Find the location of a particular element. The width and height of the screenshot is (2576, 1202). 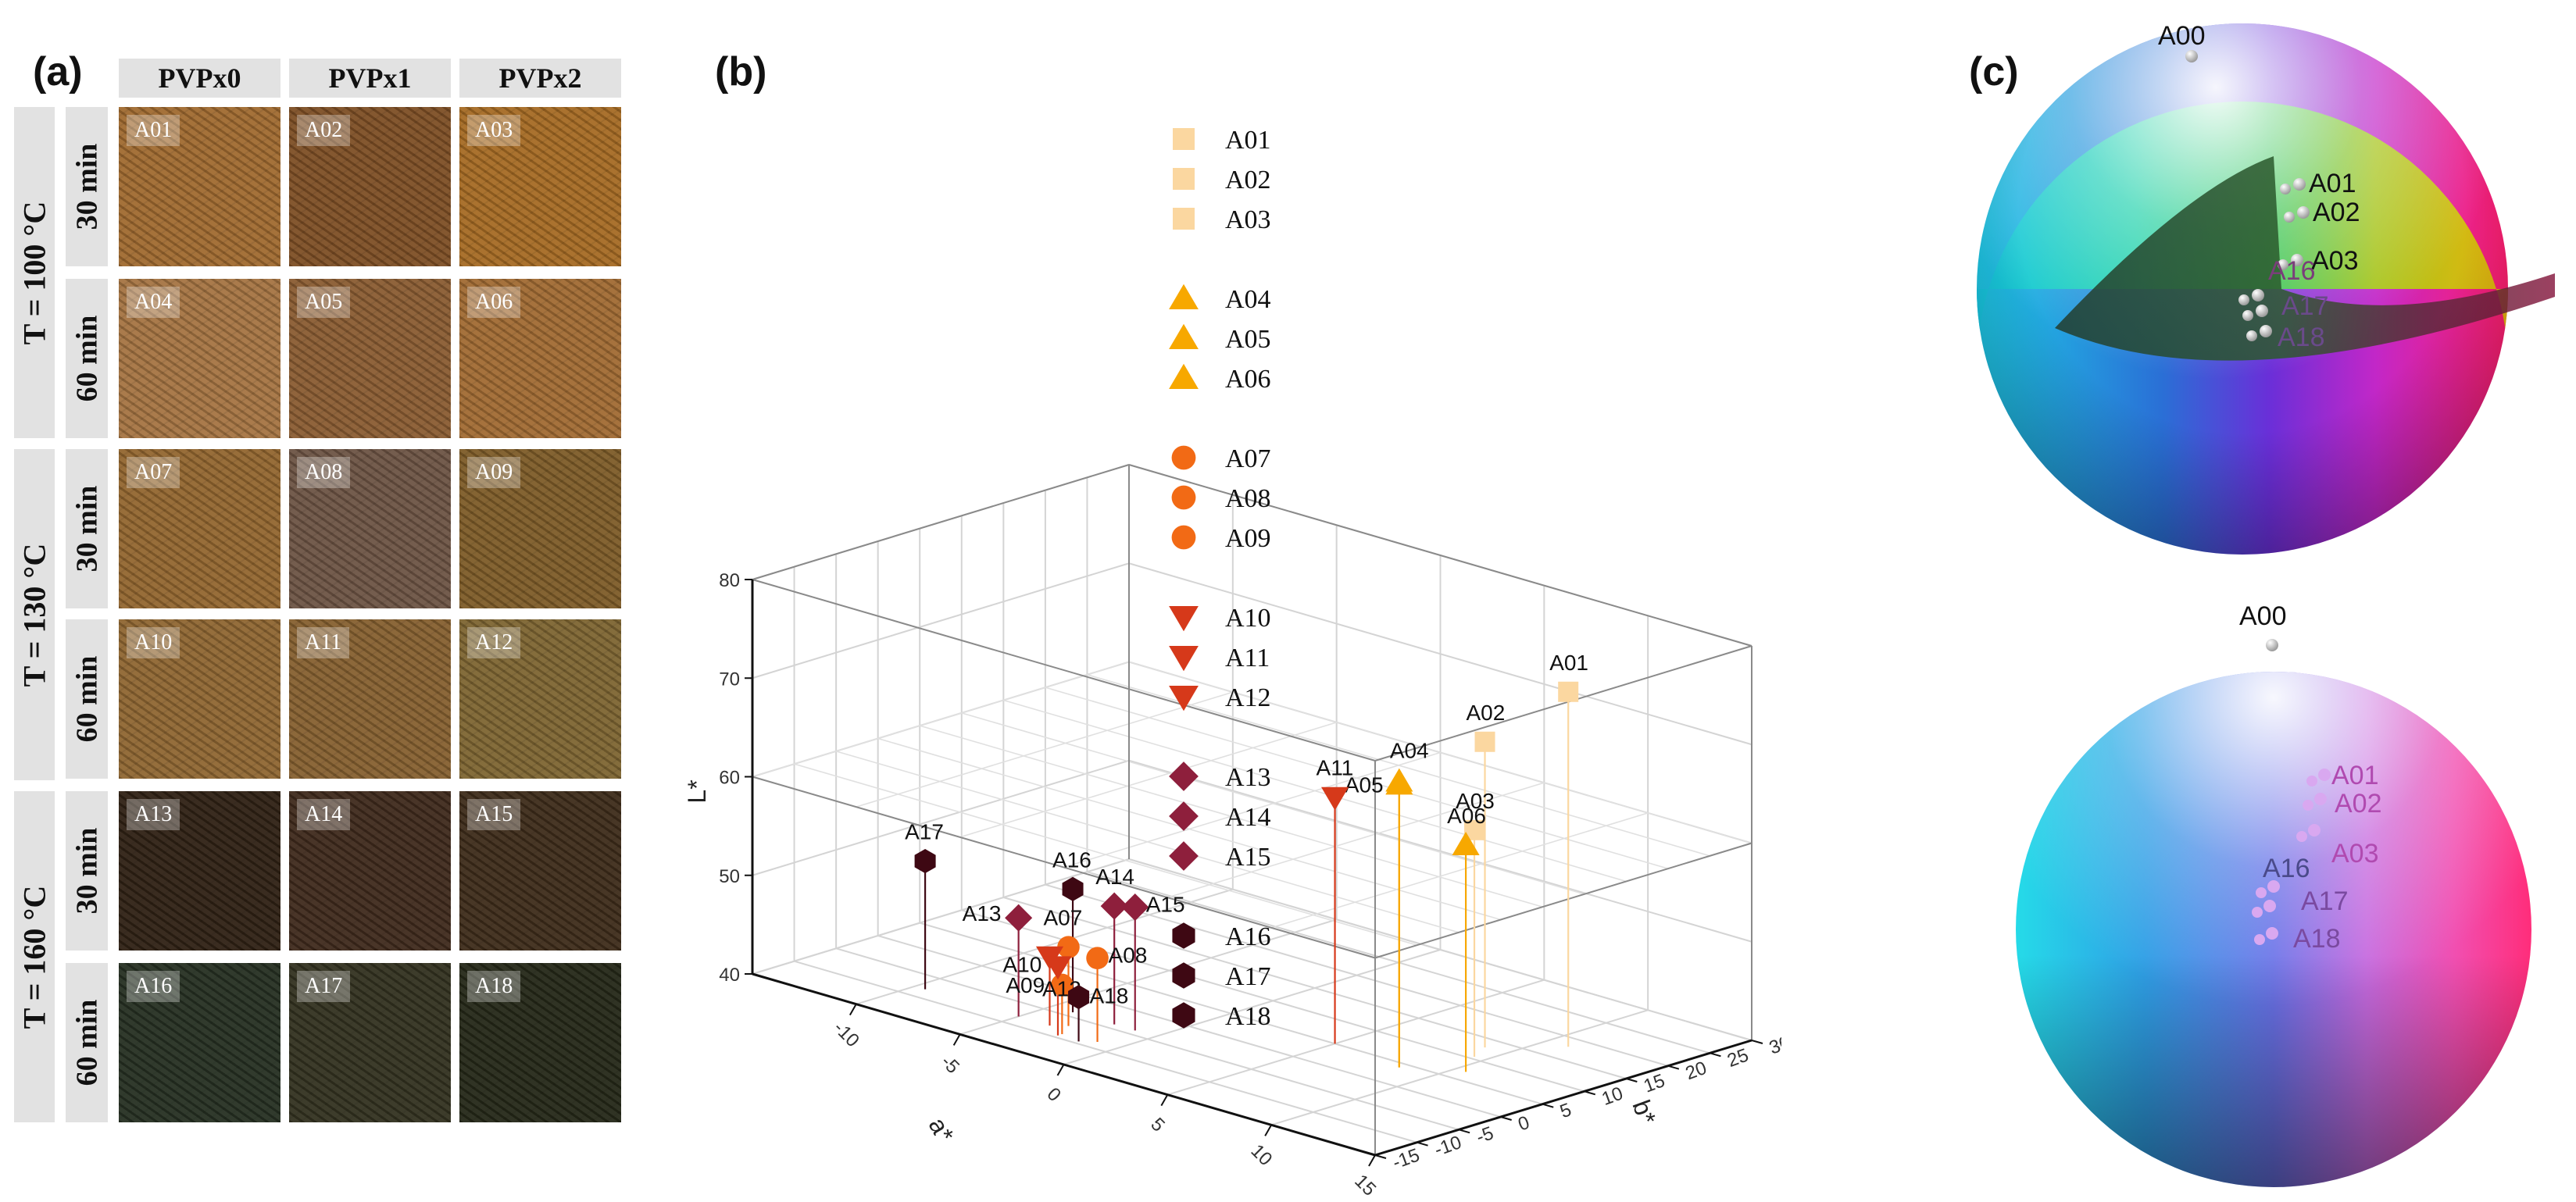

temperature-header: T = 160 °C is located at coordinates (34, 956).